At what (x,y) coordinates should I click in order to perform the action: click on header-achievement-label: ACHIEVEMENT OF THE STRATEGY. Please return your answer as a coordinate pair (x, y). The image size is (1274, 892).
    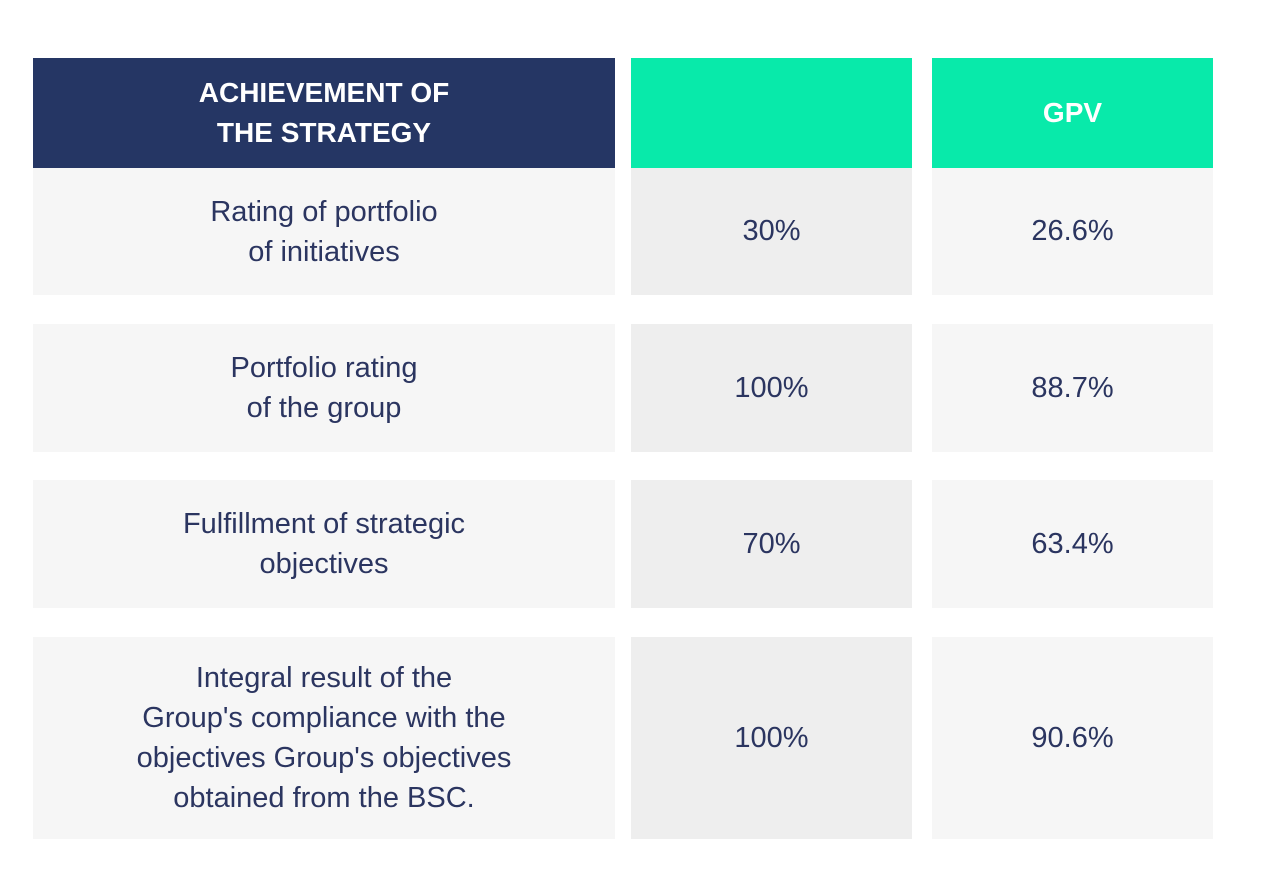
    Looking at the image, I should click on (324, 113).